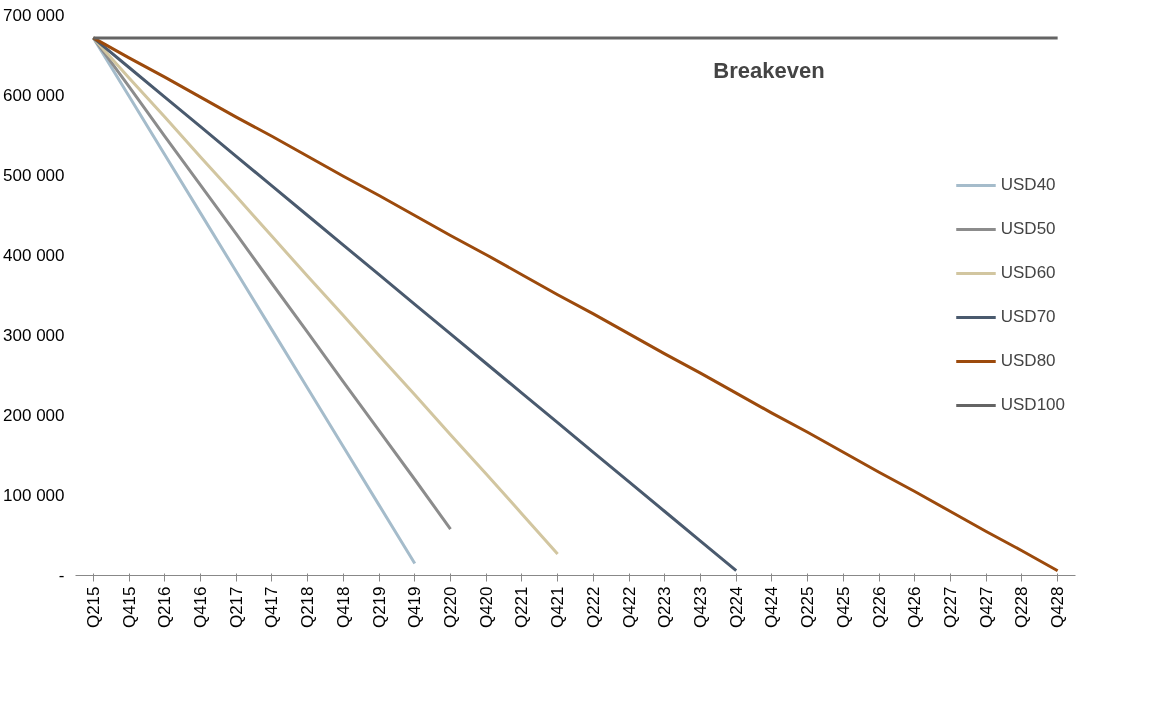 Image resolution: width=1164 pixels, height=719 pixels. What do you see at coordinates (1022, 607) in the screenshot?
I see `x-tick-label: Q228` at bounding box center [1022, 607].